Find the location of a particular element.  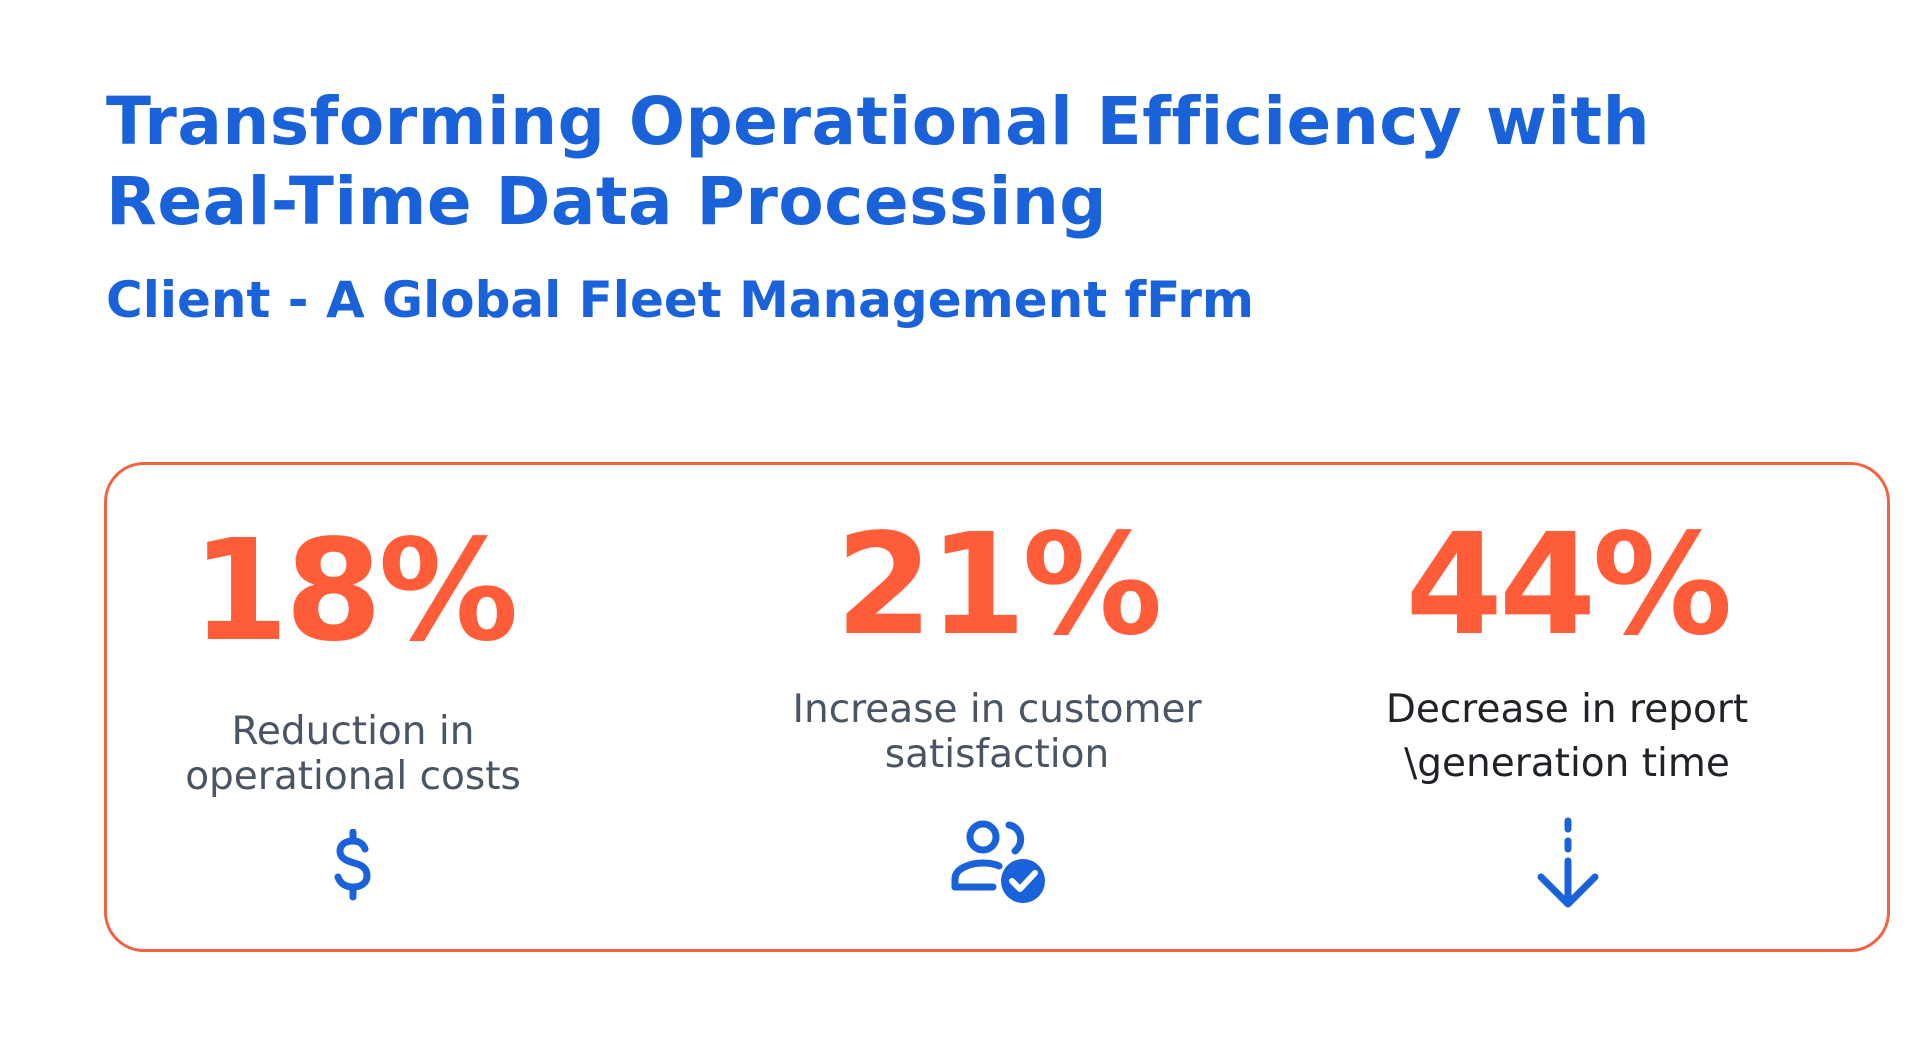

stat-label-line-1: Decrease in report is located at coordinates (1567, 709).